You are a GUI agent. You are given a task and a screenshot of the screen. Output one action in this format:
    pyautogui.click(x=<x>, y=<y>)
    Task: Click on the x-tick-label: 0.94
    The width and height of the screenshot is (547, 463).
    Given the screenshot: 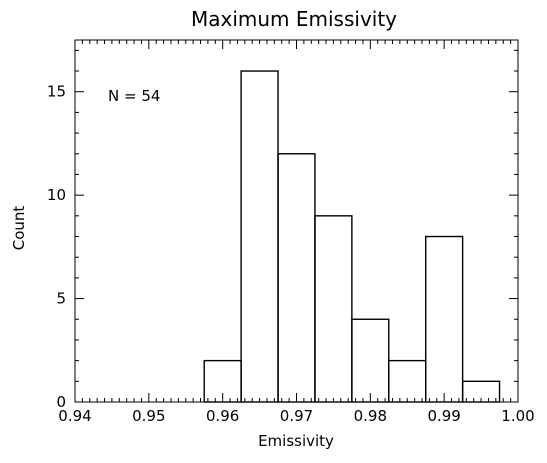 What is the action you would take?
    pyautogui.click(x=74, y=416)
    